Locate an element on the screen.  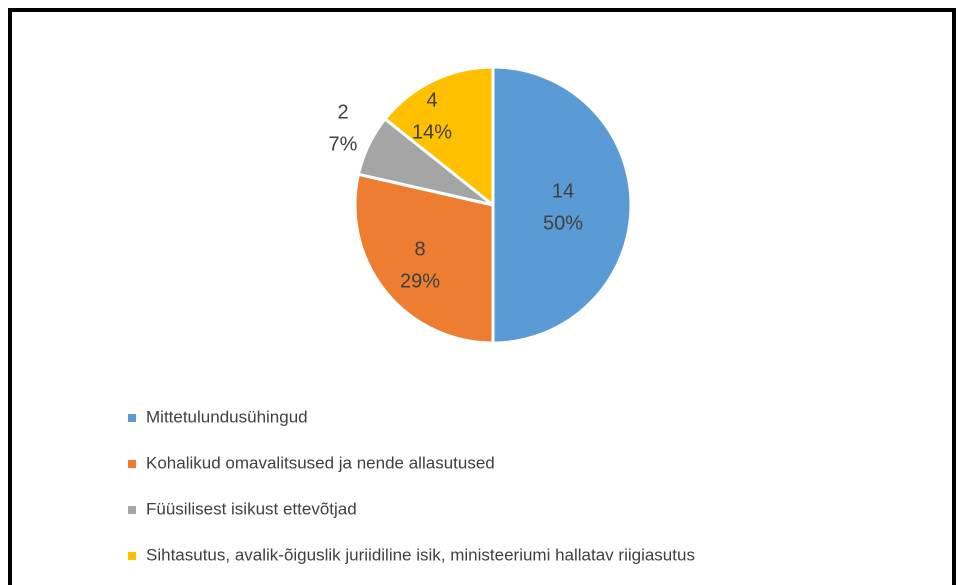
data-label-percent: 50% is located at coordinates (563, 223).